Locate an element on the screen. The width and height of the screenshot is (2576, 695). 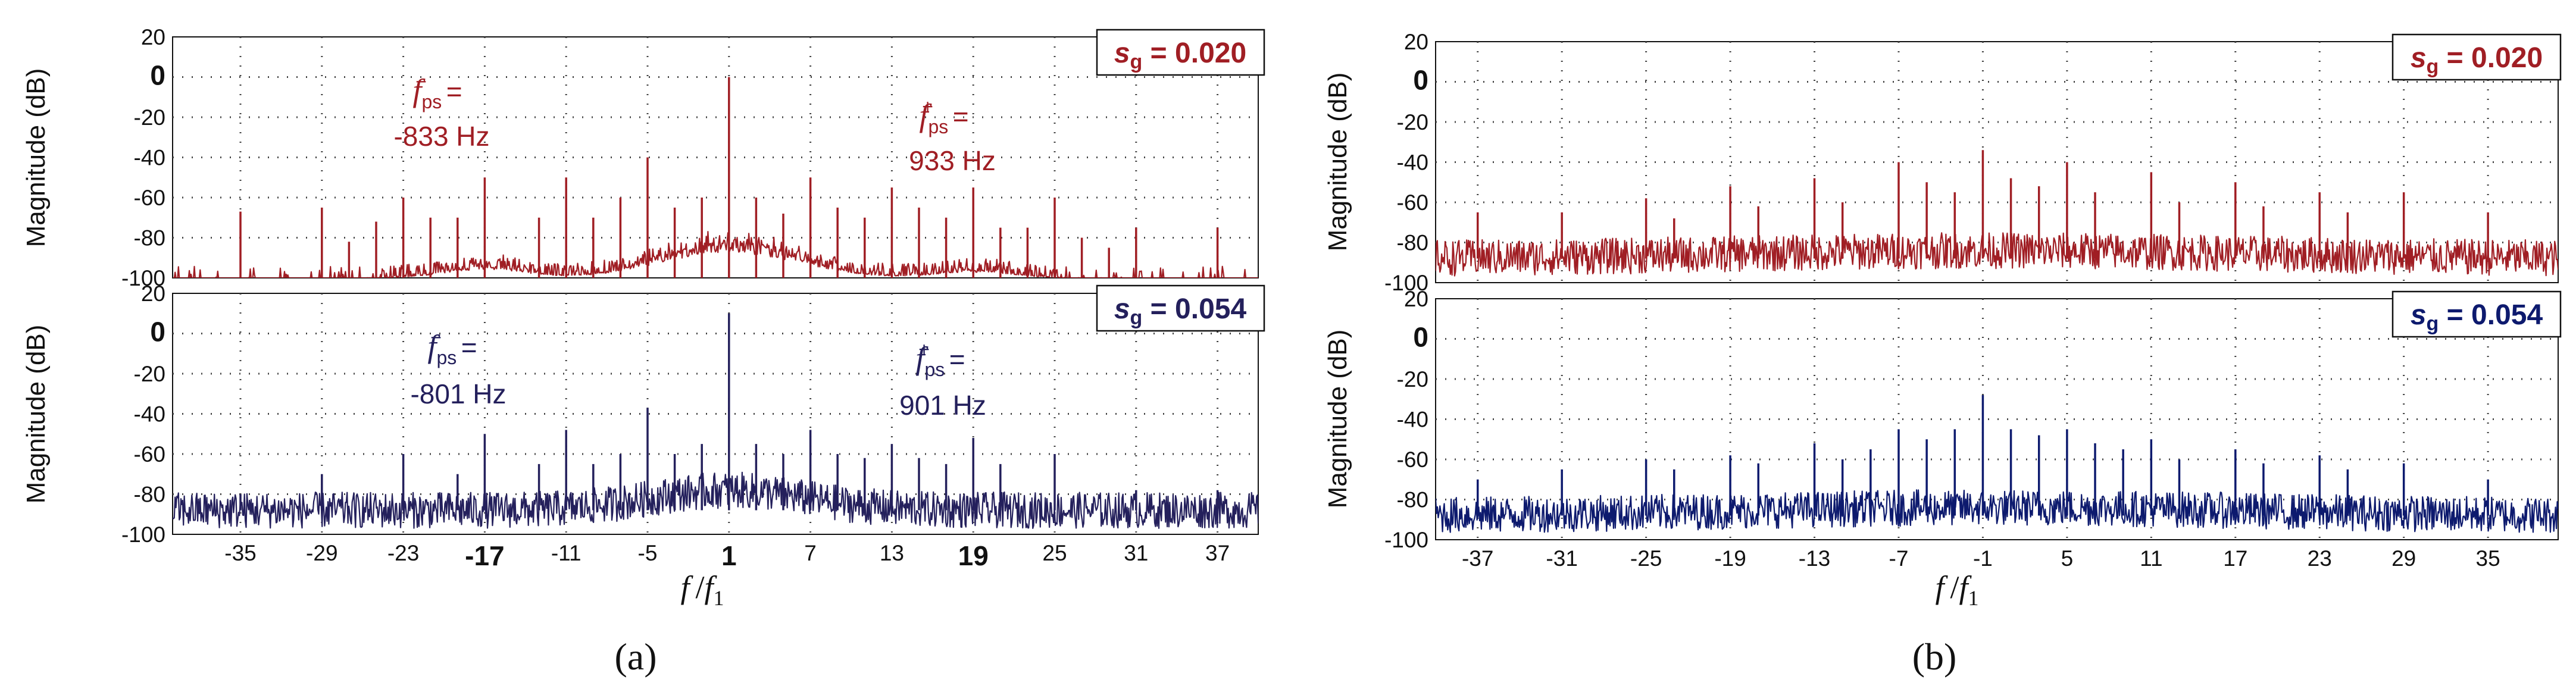
x-tick-label: -11 is located at coordinates (566, 553).